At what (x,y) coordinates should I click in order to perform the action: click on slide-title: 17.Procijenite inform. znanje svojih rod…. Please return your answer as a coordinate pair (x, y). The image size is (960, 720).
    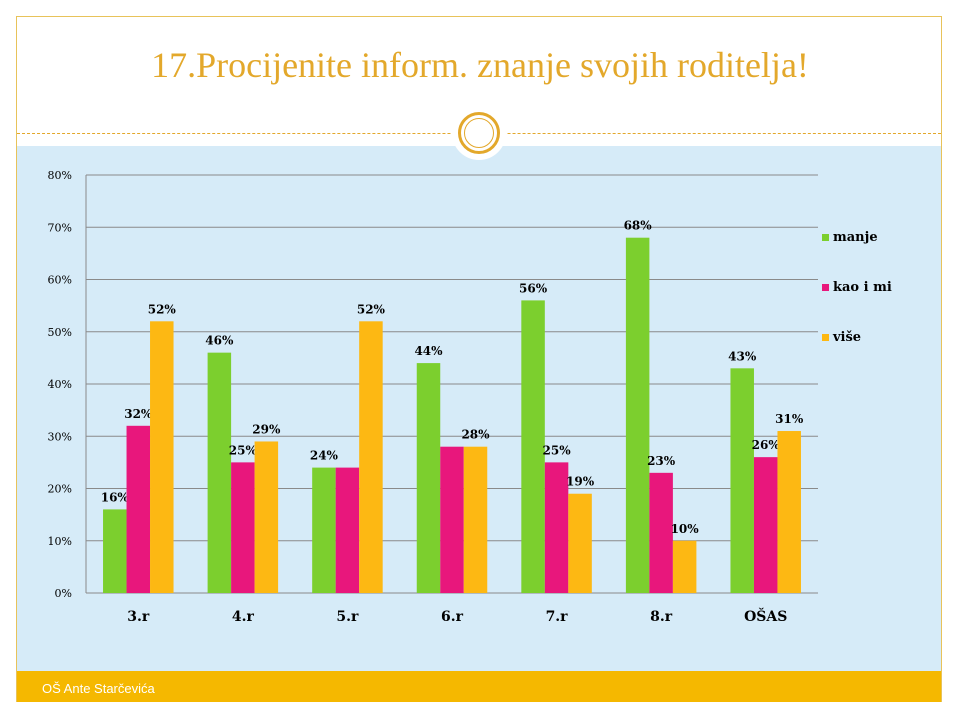
    Looking at the image, I should click on (480, 65).